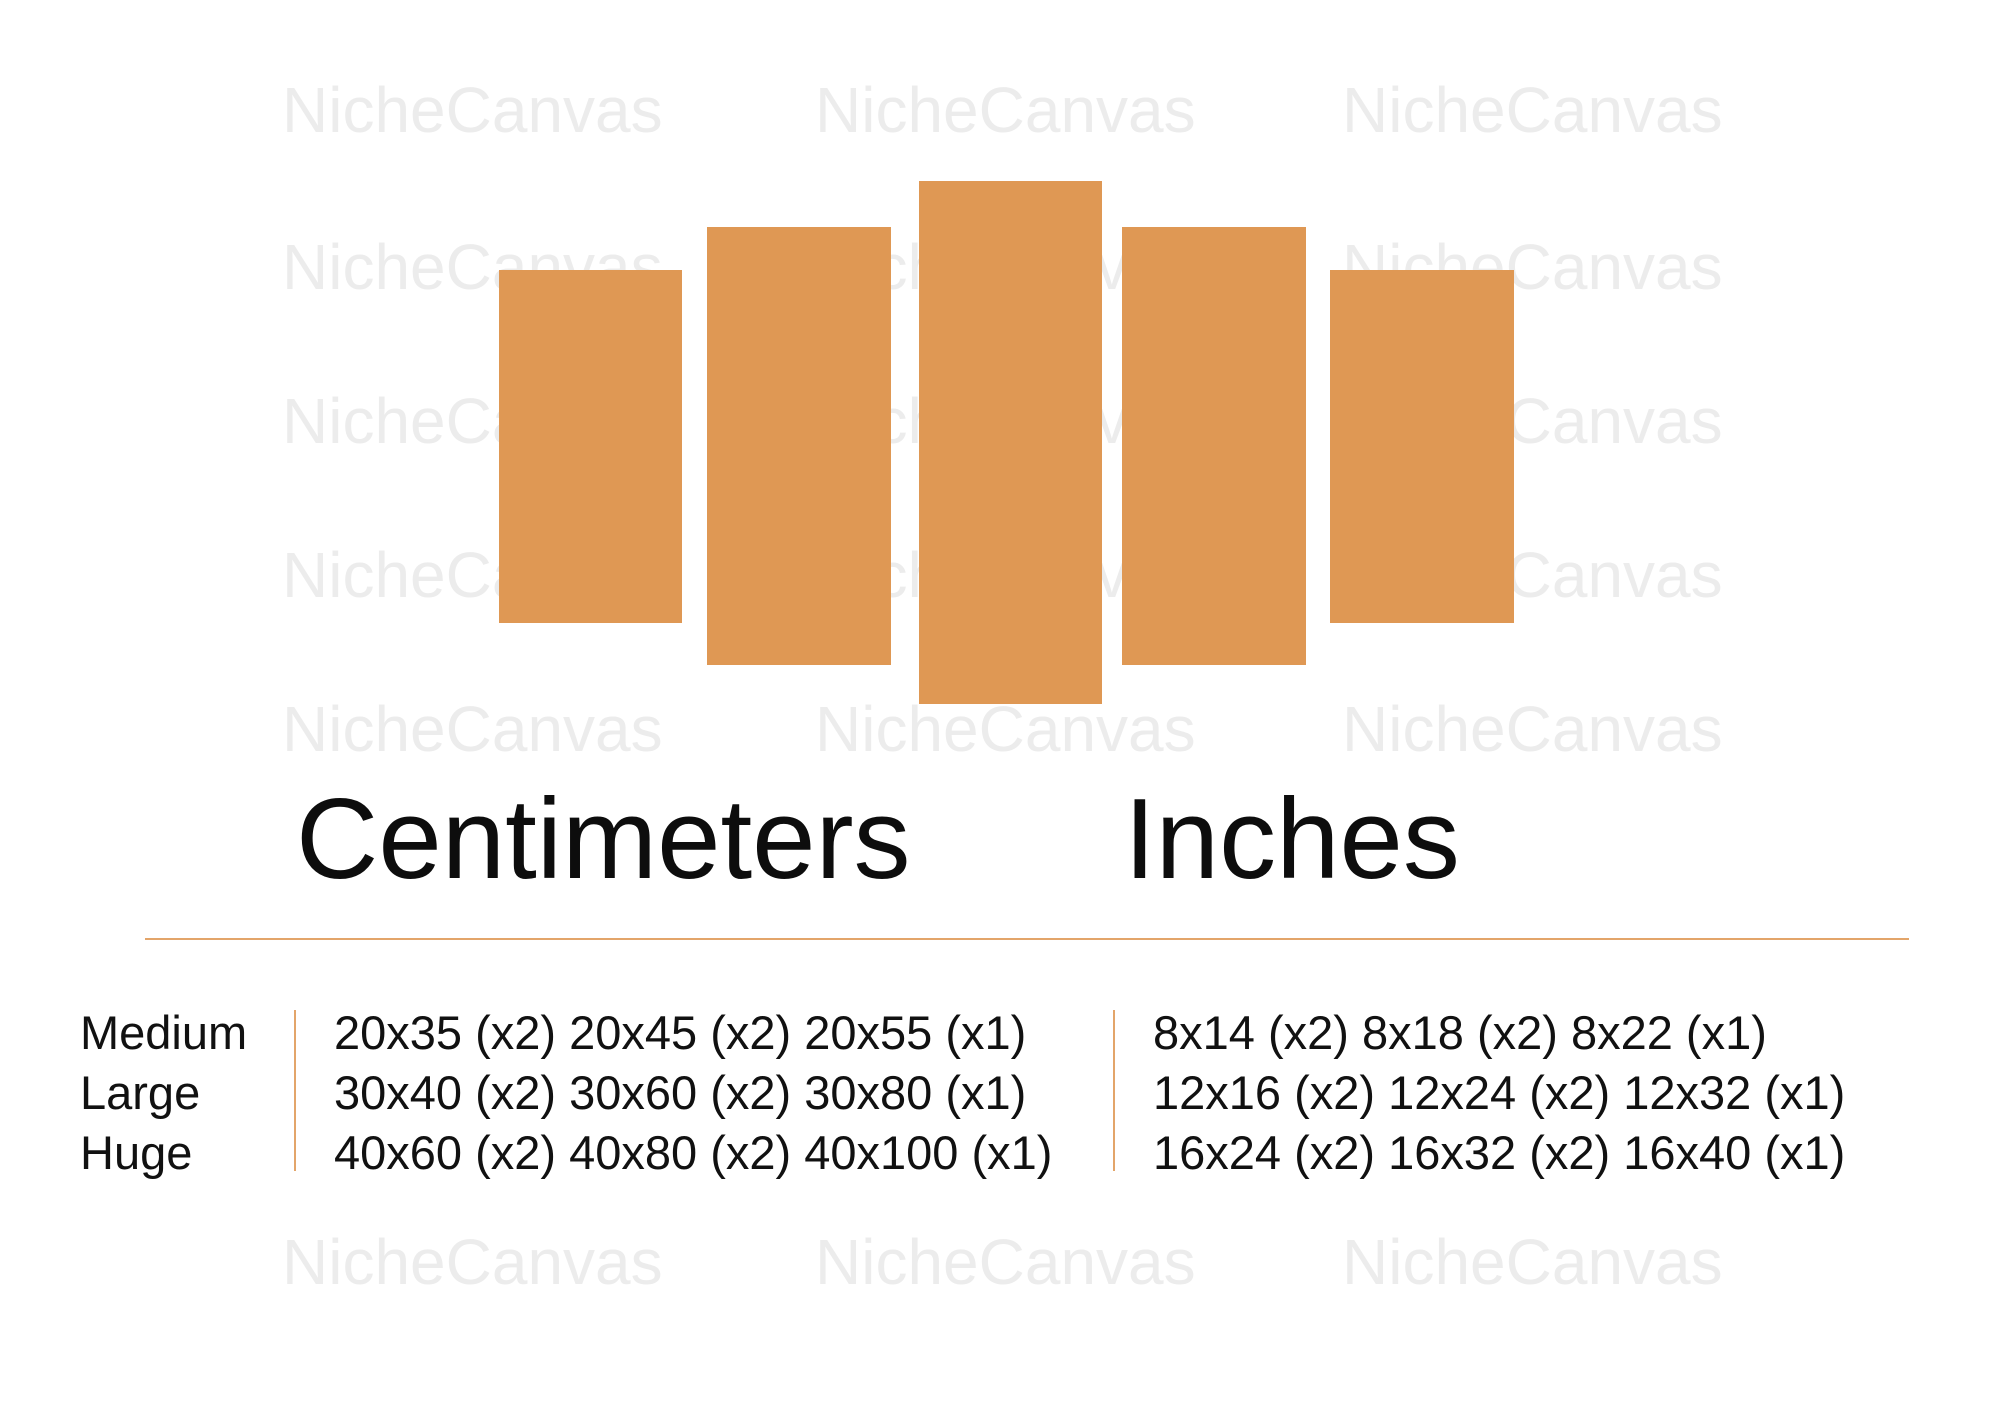  What do you see at coordinates (680, 1092) in the screenshot?
I see `size-cm-large: 30x40 (x2) 30x60 (x2) 30x80 (x1)` at bounding box center [680, 1092].